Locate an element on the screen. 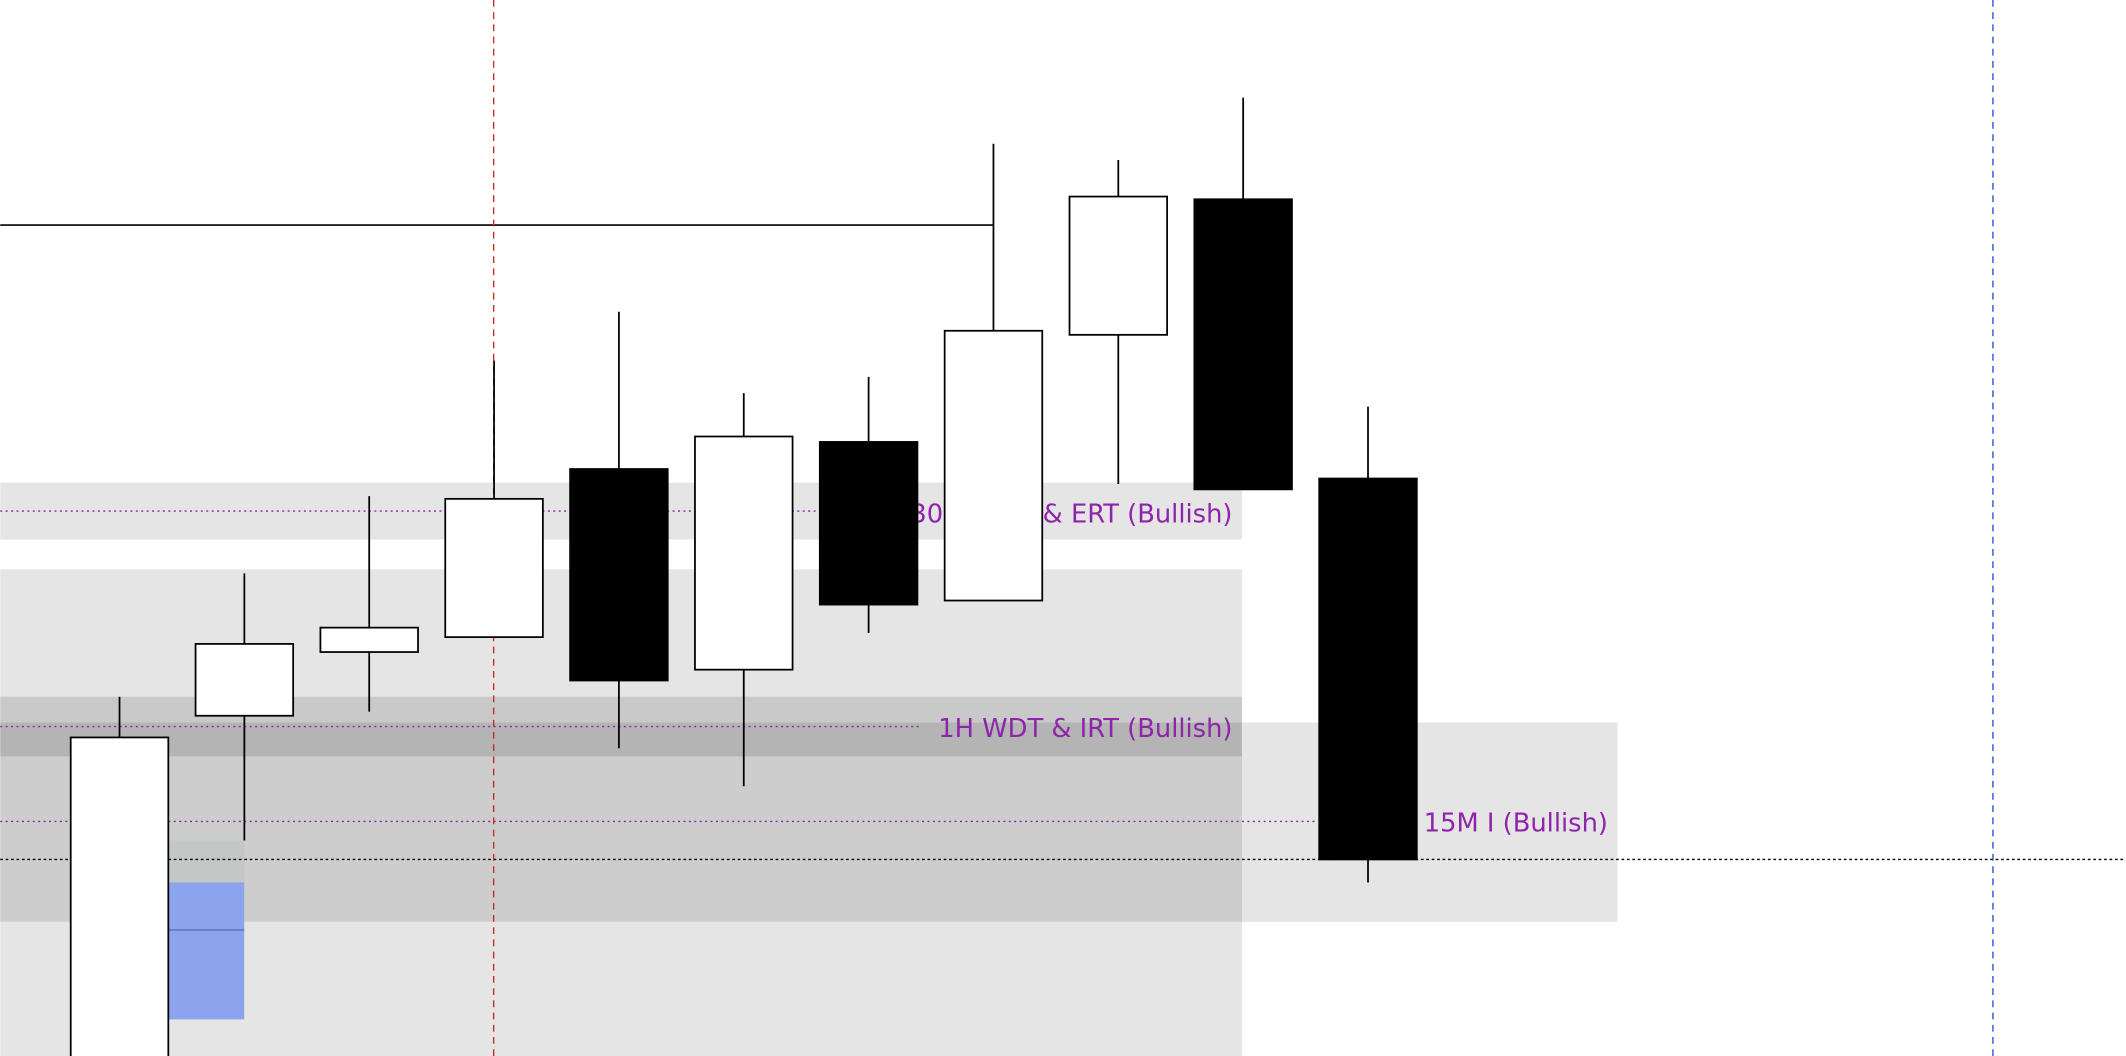 This screenshot has width=2126, height=1056. annotation: 15M I (Bullish) is located at coordinates (1516, 824).